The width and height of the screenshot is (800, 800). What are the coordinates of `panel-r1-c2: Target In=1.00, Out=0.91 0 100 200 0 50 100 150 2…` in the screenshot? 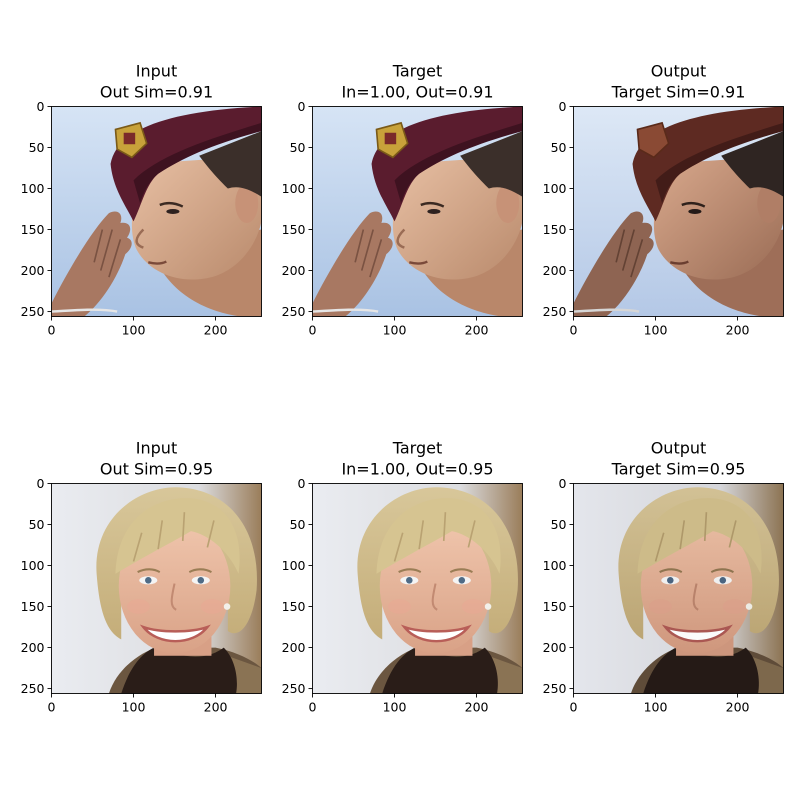 It's located at (402, 200).